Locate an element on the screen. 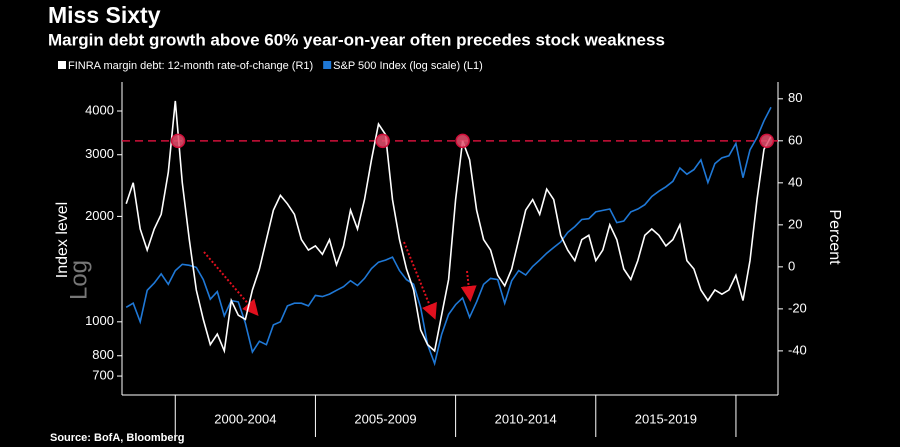 Image resolution: width=900 pixels, height=447 pixels. annotation-arrows is located at coordinates (340, 280).